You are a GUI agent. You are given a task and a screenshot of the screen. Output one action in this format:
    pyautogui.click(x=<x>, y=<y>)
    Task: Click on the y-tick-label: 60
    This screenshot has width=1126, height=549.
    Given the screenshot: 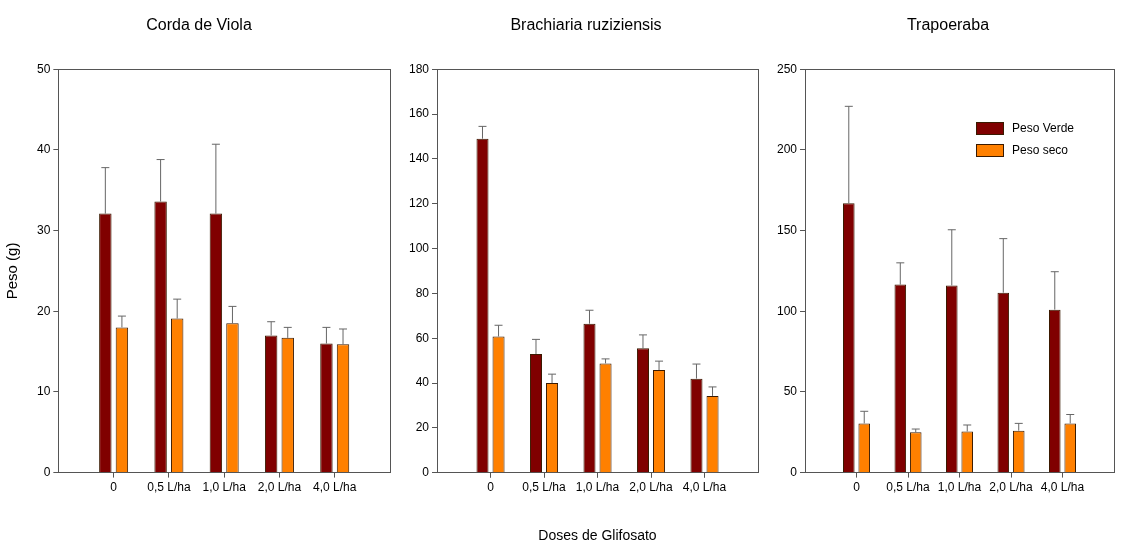 What is the action you would take?
    pyautogui.click(x=422, y=337)
    